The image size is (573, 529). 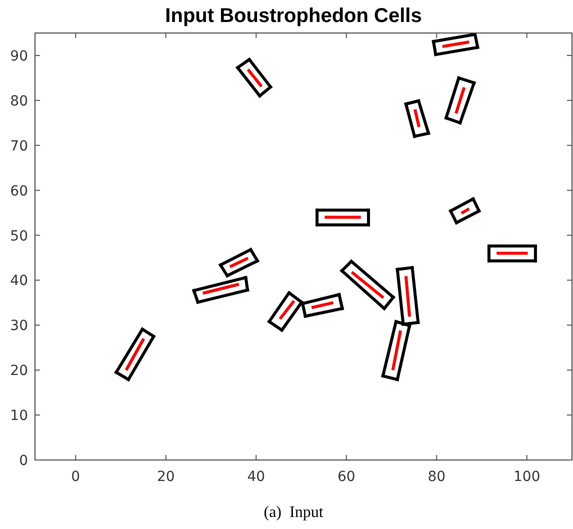 I want to click on x-tick-label: 80, so click(x=437, y=477).